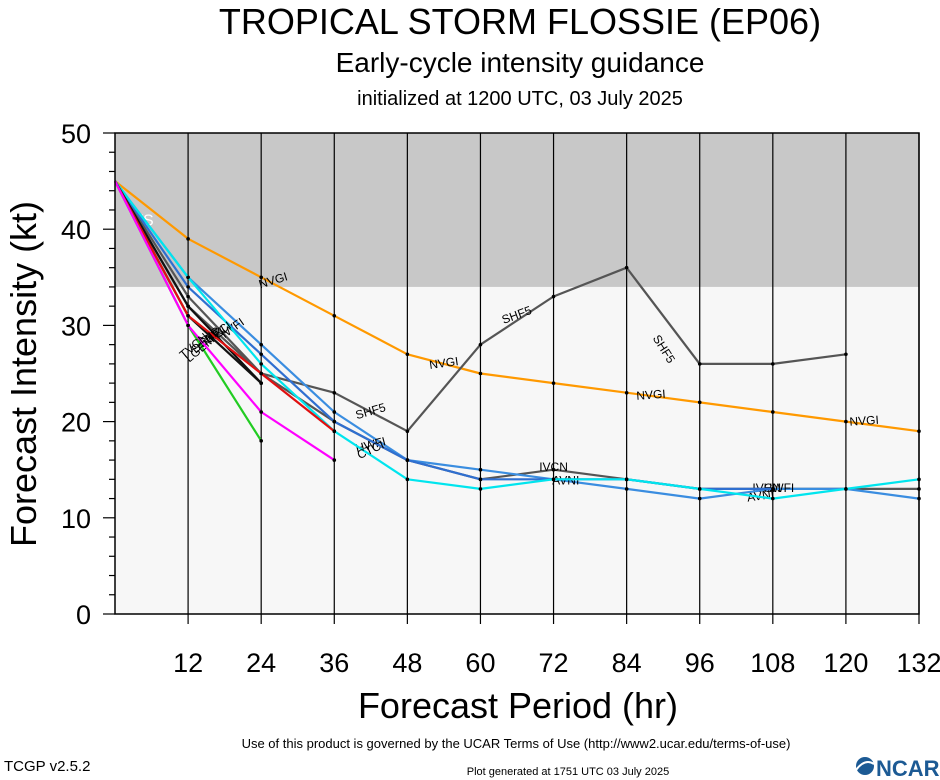  What do you see at coordinates (518, 705) in the screenshot?
I see `x-axis-label: Forecast Period (hr)` at bounding box center [518, 705].